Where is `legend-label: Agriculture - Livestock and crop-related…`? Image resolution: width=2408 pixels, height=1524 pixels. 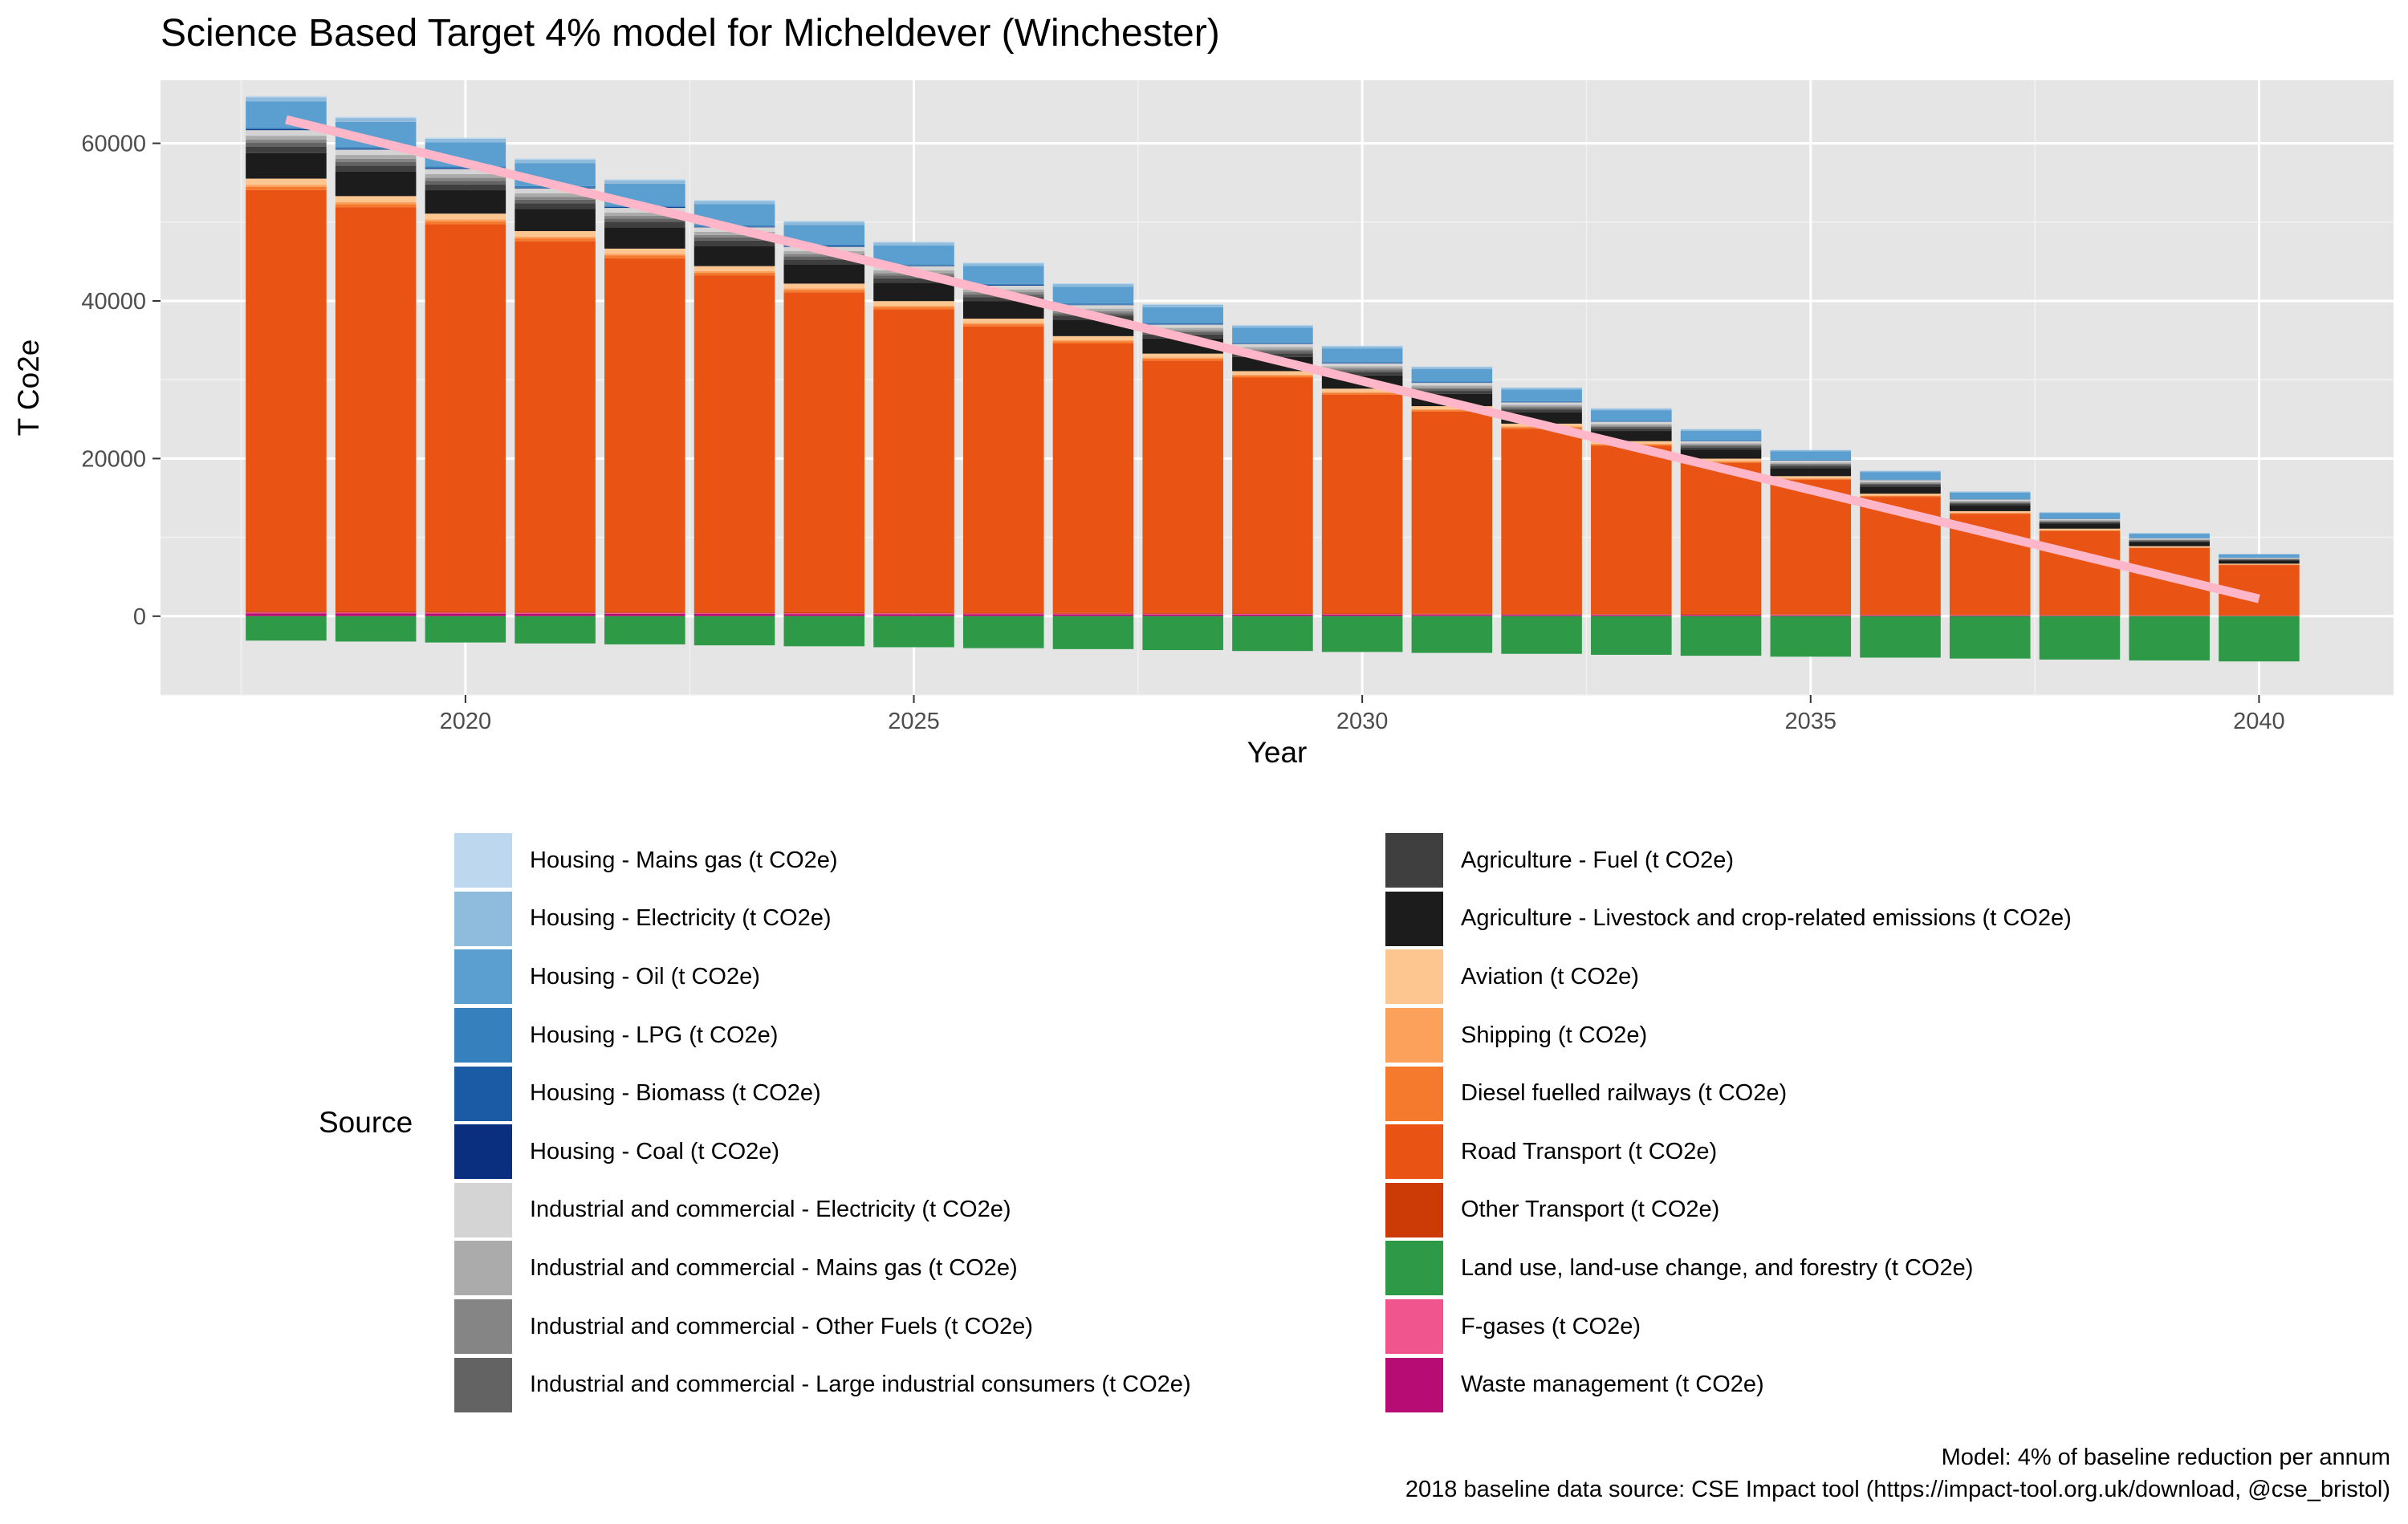
legend-label: Agriculture - Livestock and crop-related… is located at coordinates (1766, 918).